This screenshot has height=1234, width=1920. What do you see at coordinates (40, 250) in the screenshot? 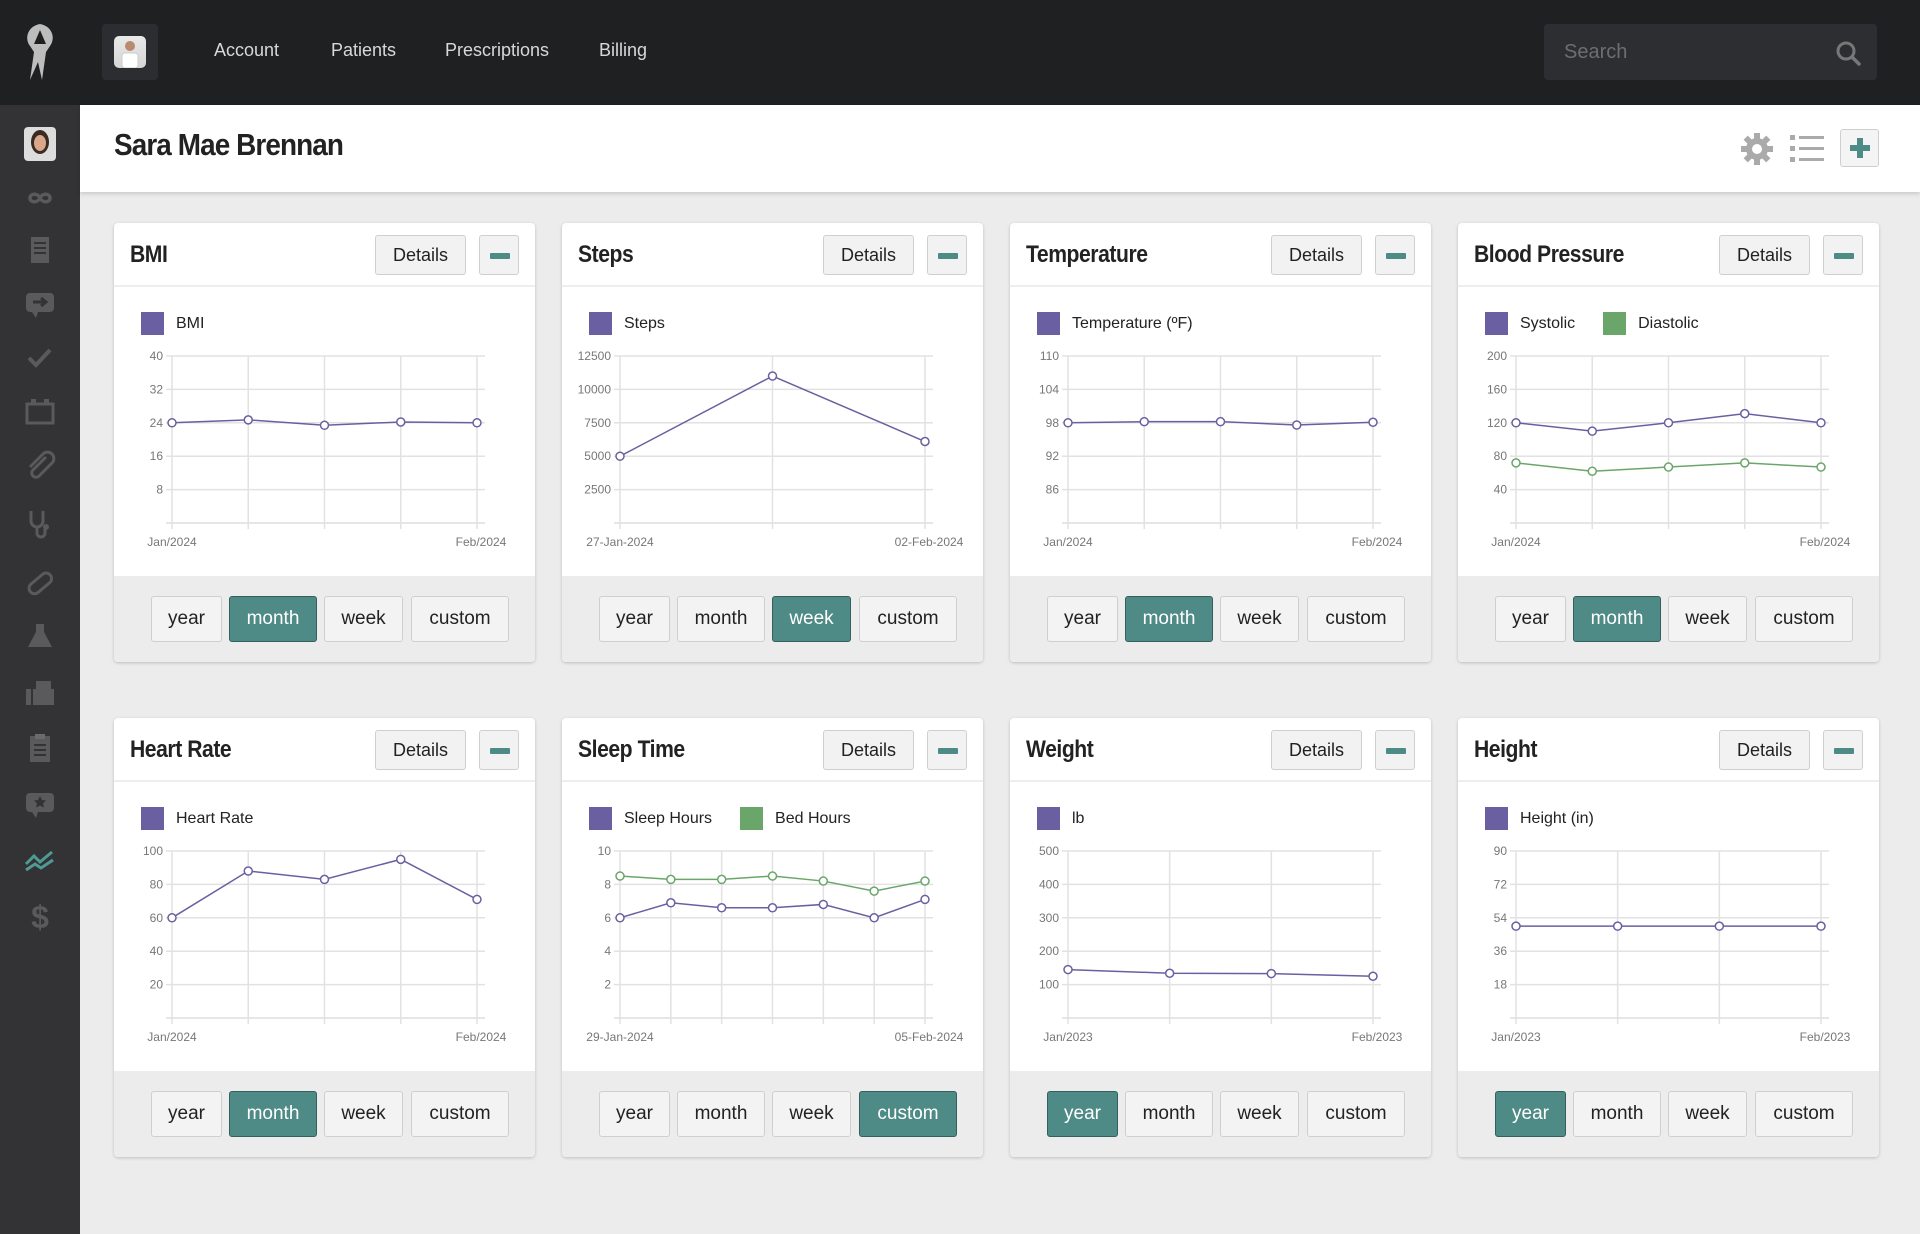
I see `sidebar-item-document` at bounding box center [40, 250].